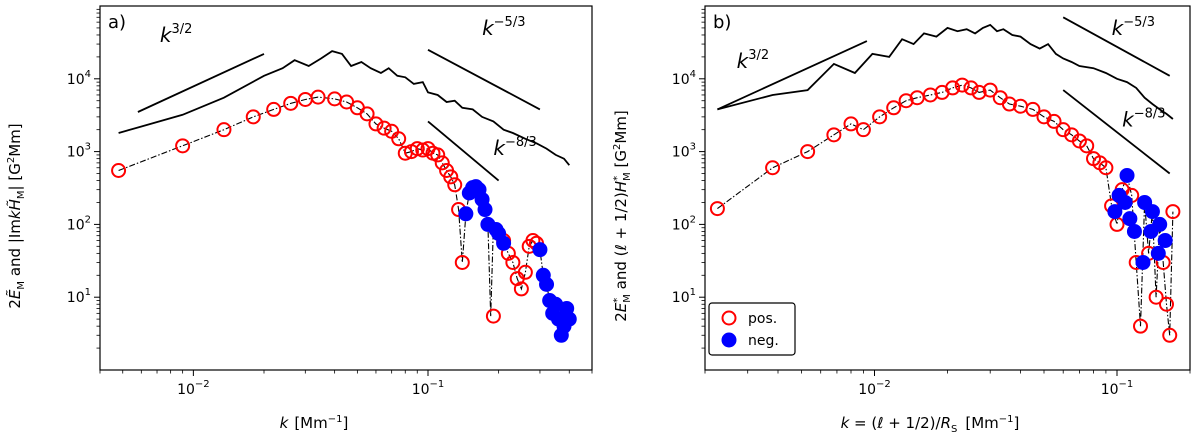 This screenshot has width=1200, height=448. What do you see at coordinates (729, 340) in the screenshot?
I see `legend-neg-marker` at bounding box center [729, 340].